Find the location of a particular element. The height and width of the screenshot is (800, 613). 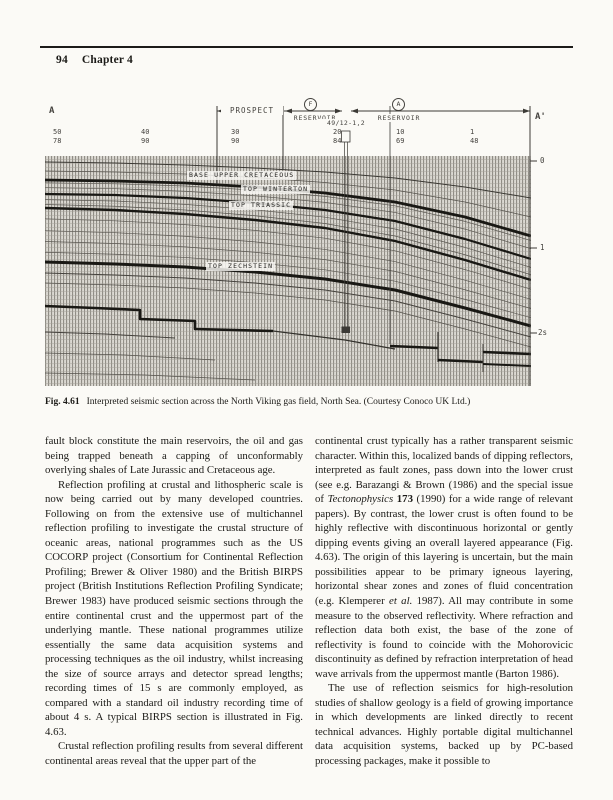

station-label: 1 48 is located at coordinates (474, 136).